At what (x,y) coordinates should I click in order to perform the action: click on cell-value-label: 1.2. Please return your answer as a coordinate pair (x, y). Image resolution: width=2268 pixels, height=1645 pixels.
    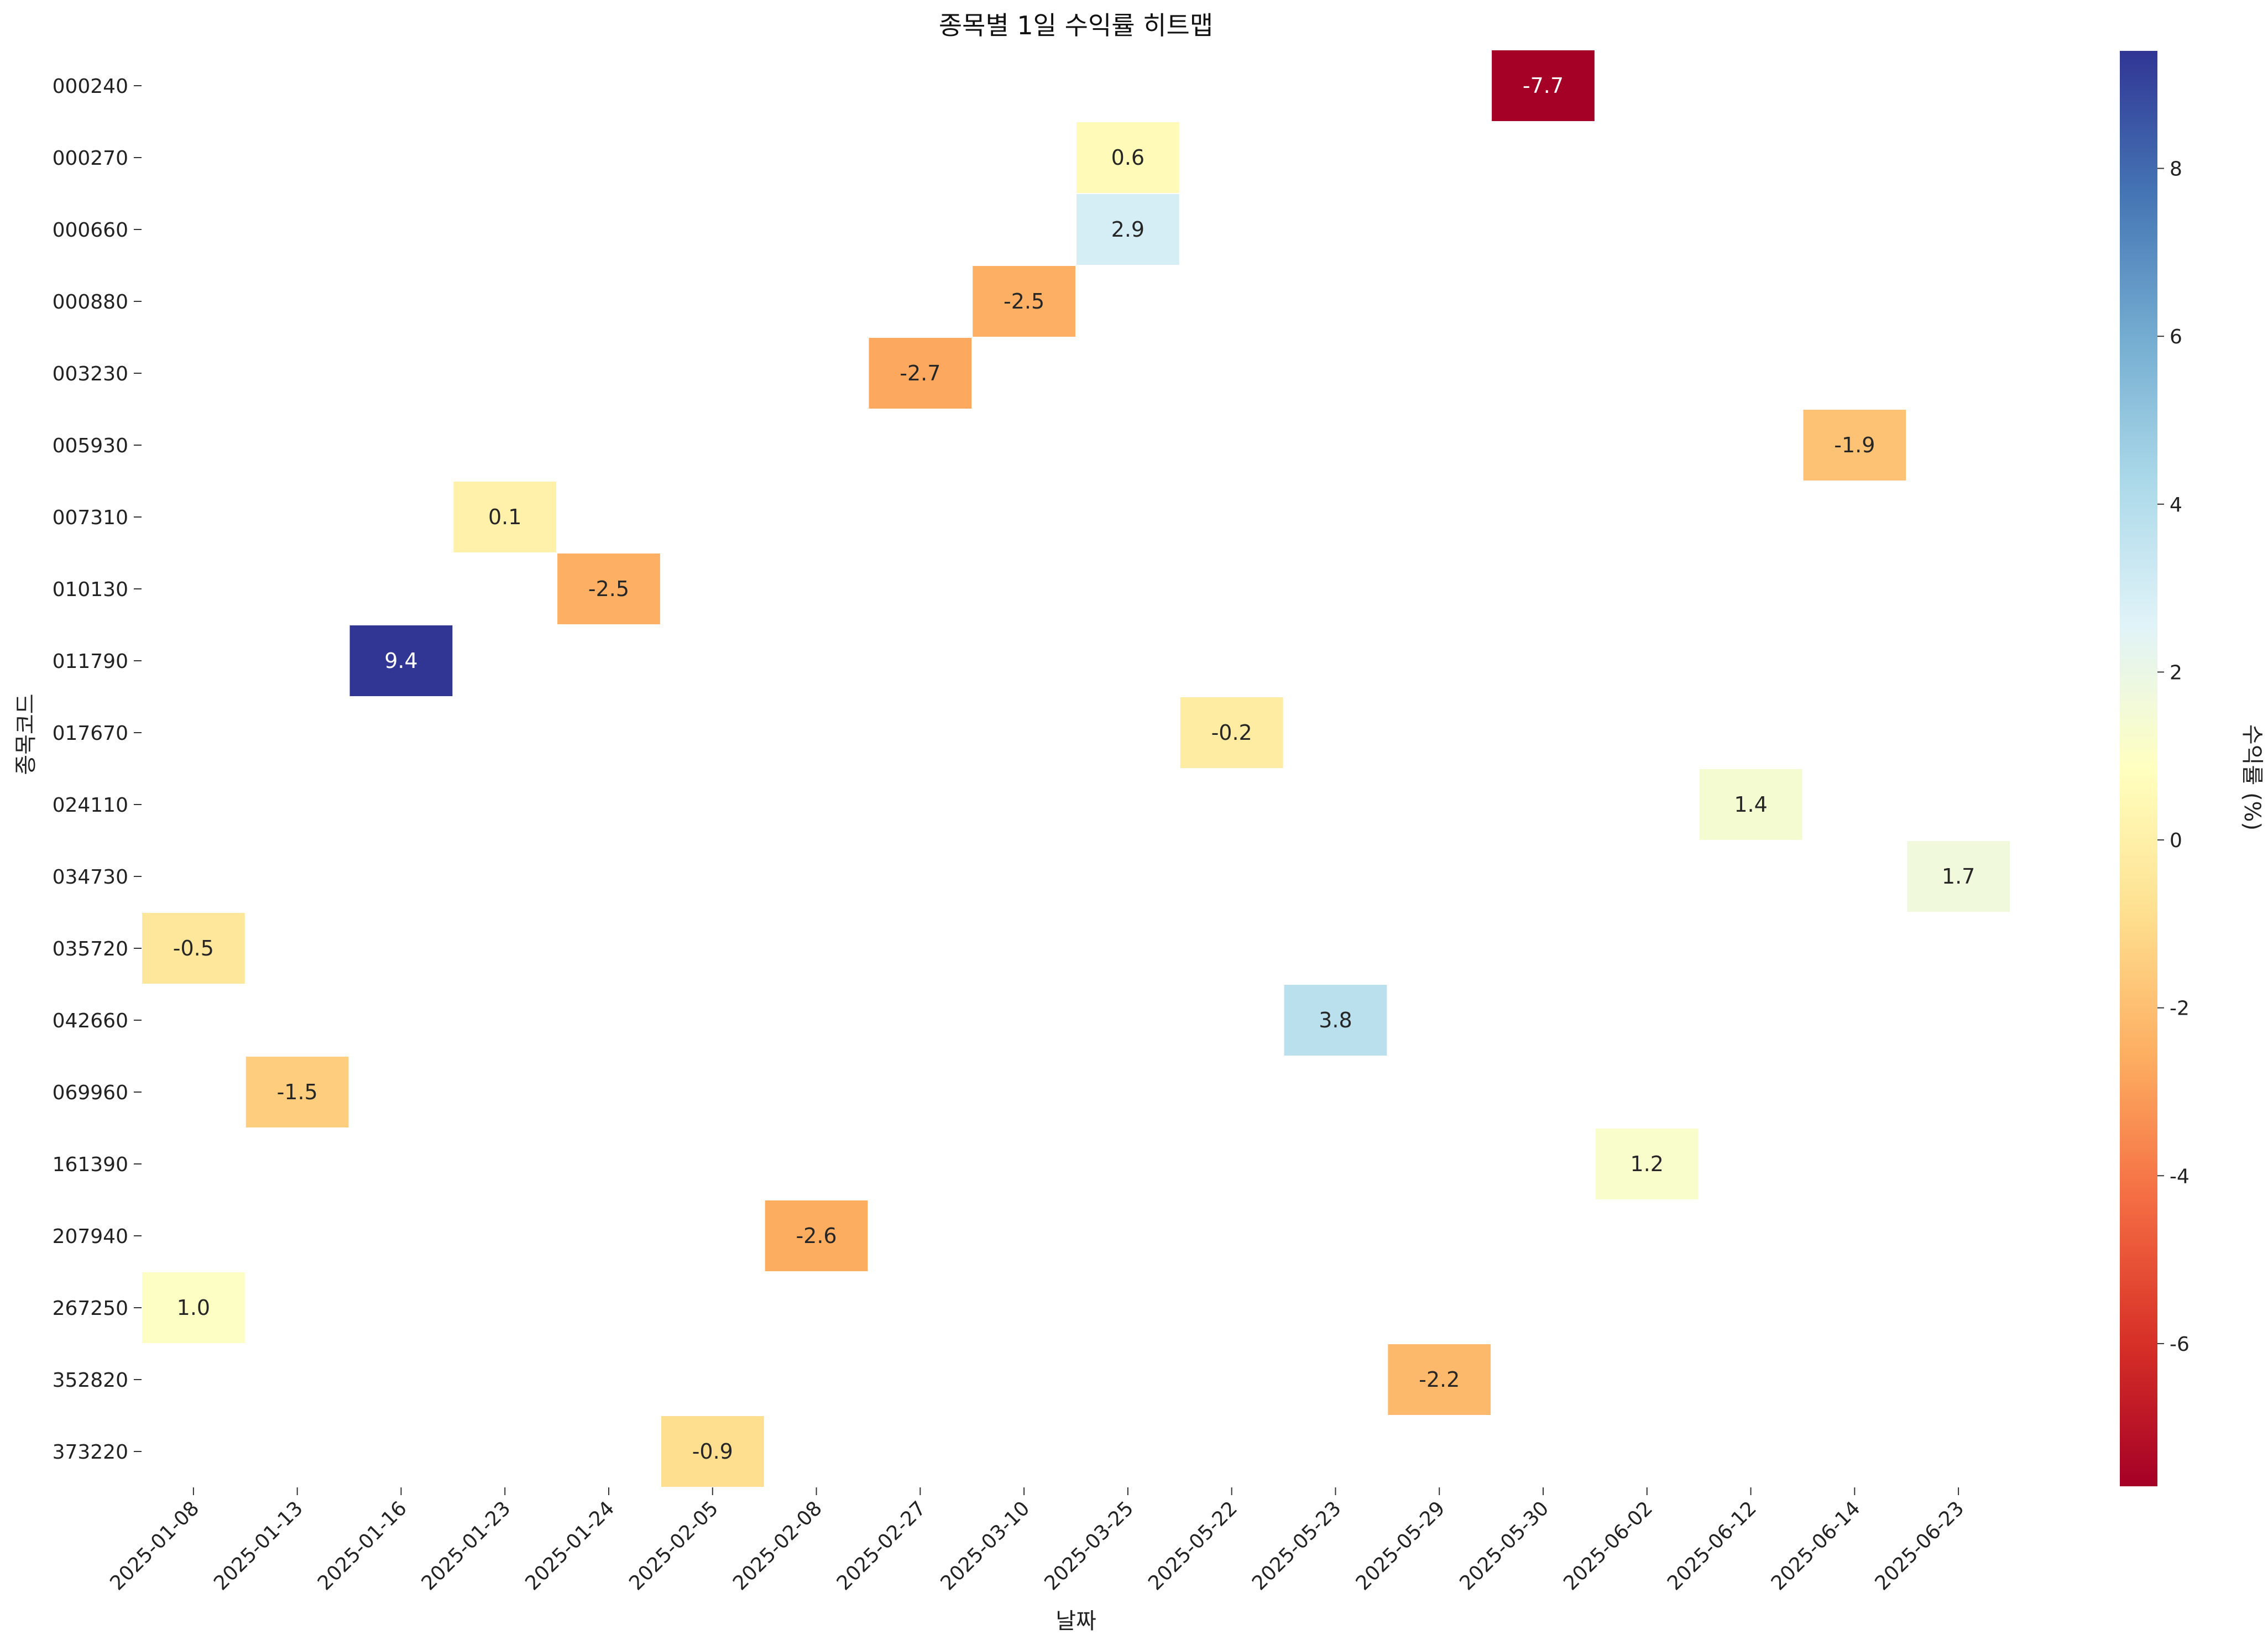
    Looking at the image, I should click on (1647, 1164).